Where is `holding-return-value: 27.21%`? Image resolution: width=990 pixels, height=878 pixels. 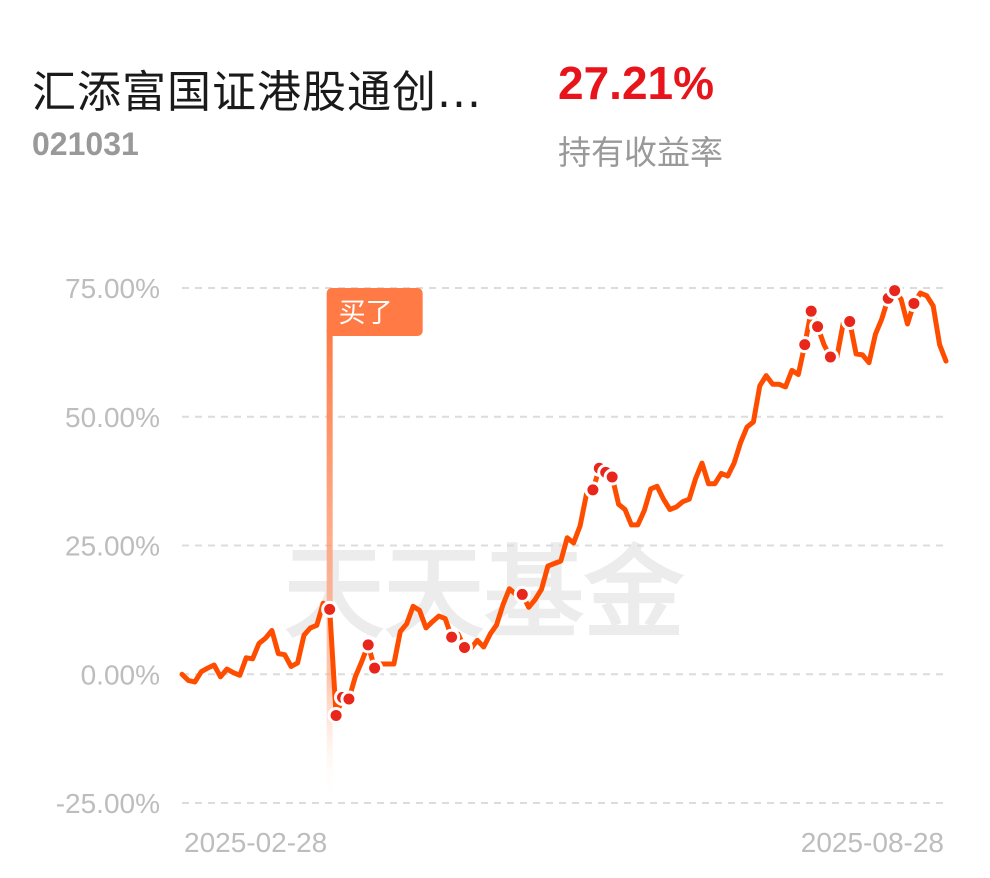 holding-return-value: 27.21% is located at coordinates (636, 83).